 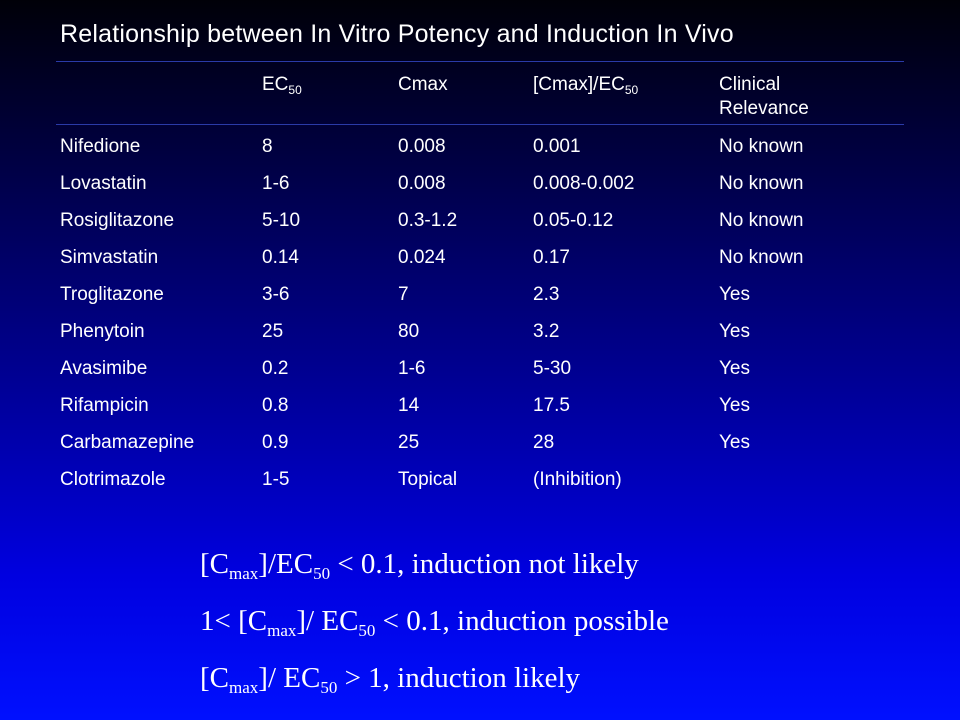 What do you see at coordinates (275, 442) in the screenshot?
I see `cell-ec50: 0.9` at bounding box center [275, 442].